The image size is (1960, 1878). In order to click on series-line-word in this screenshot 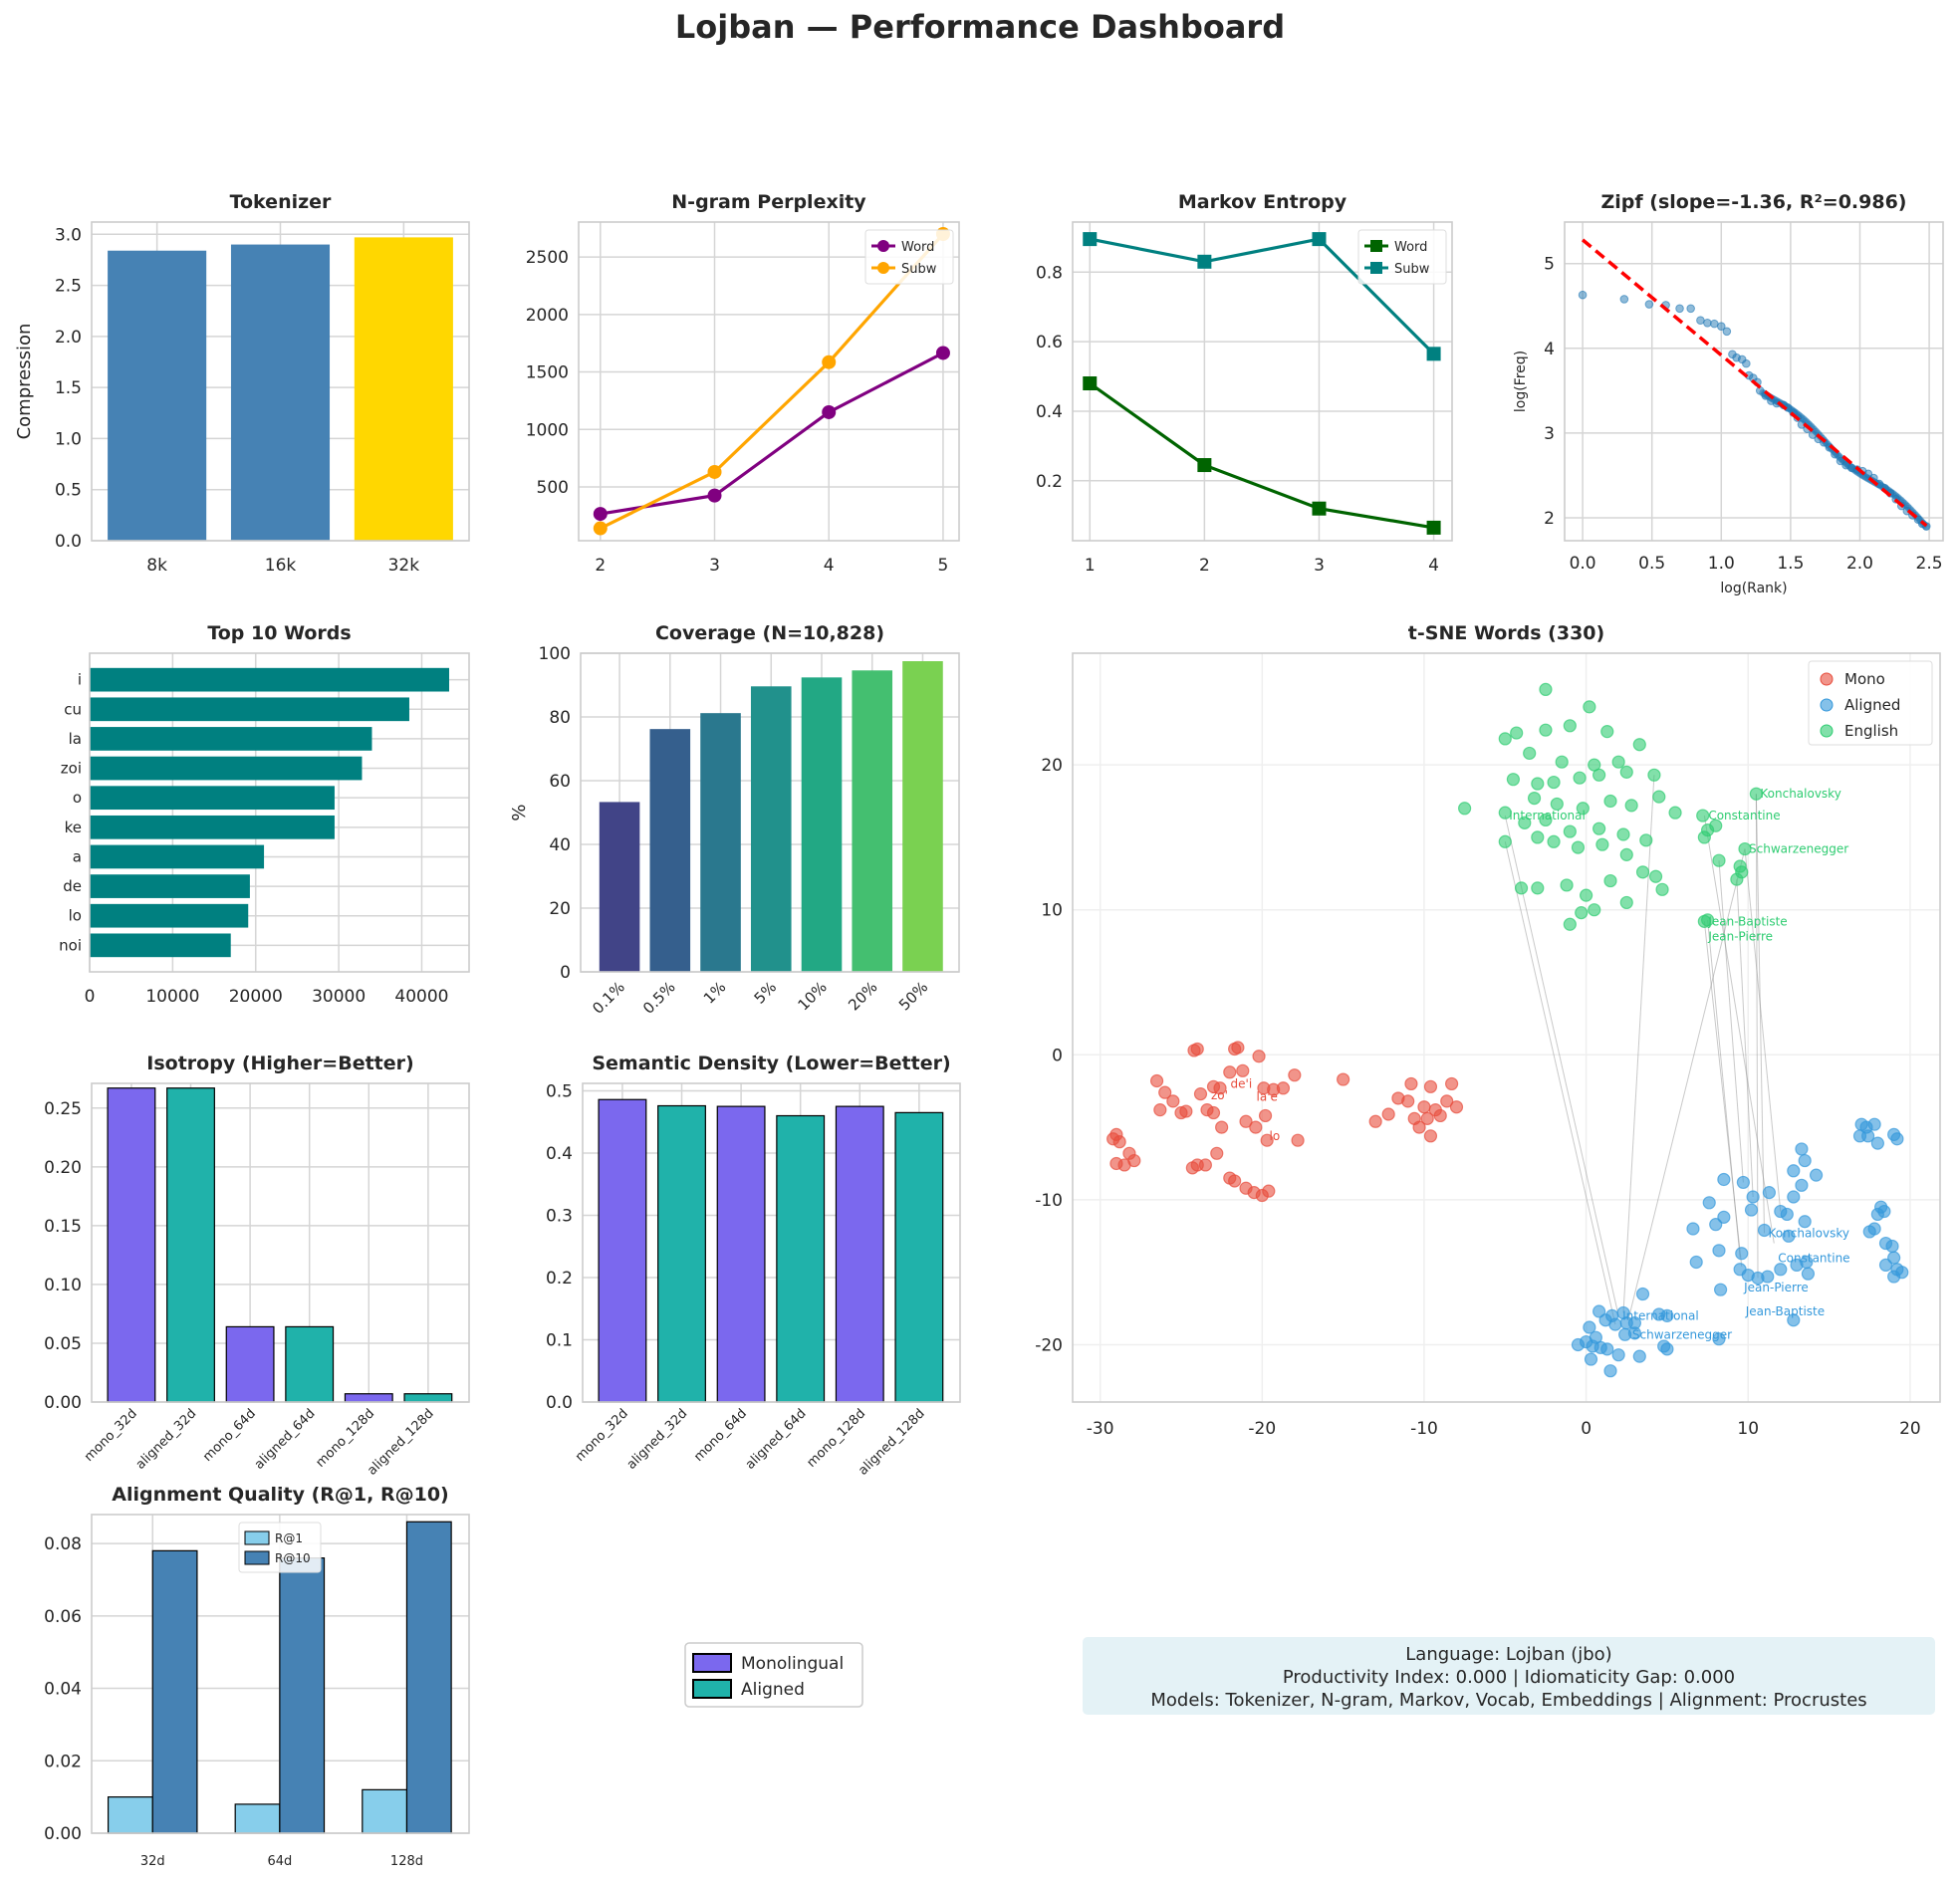, I will do `click(772, 434)`.